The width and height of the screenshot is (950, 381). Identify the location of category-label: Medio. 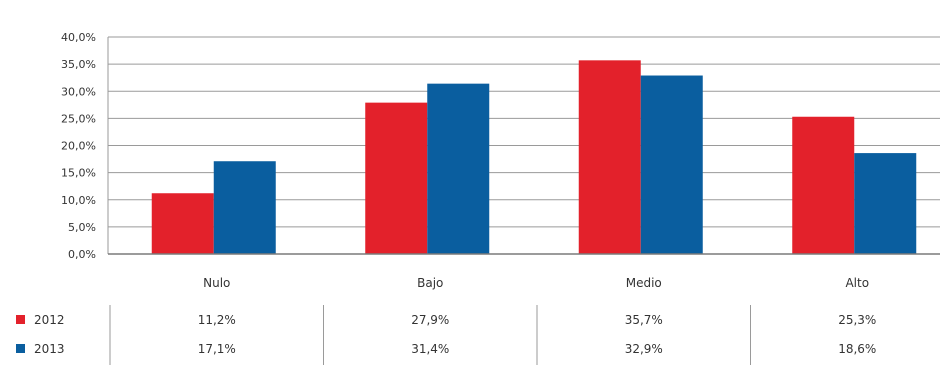
(644, 283).